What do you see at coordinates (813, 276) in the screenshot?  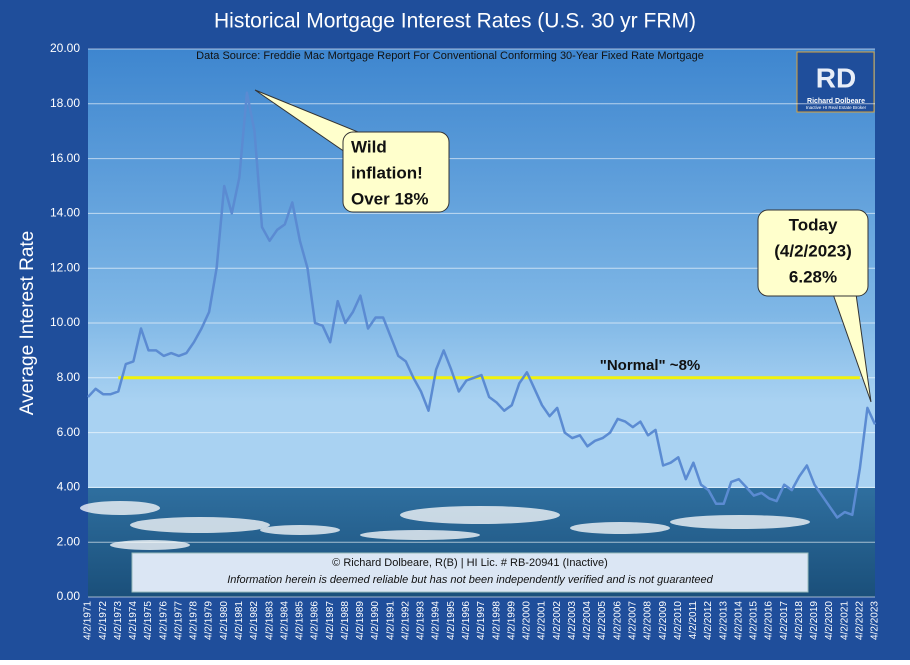 I see `callout-text: 6.28%` at bounding box center [813, 276].